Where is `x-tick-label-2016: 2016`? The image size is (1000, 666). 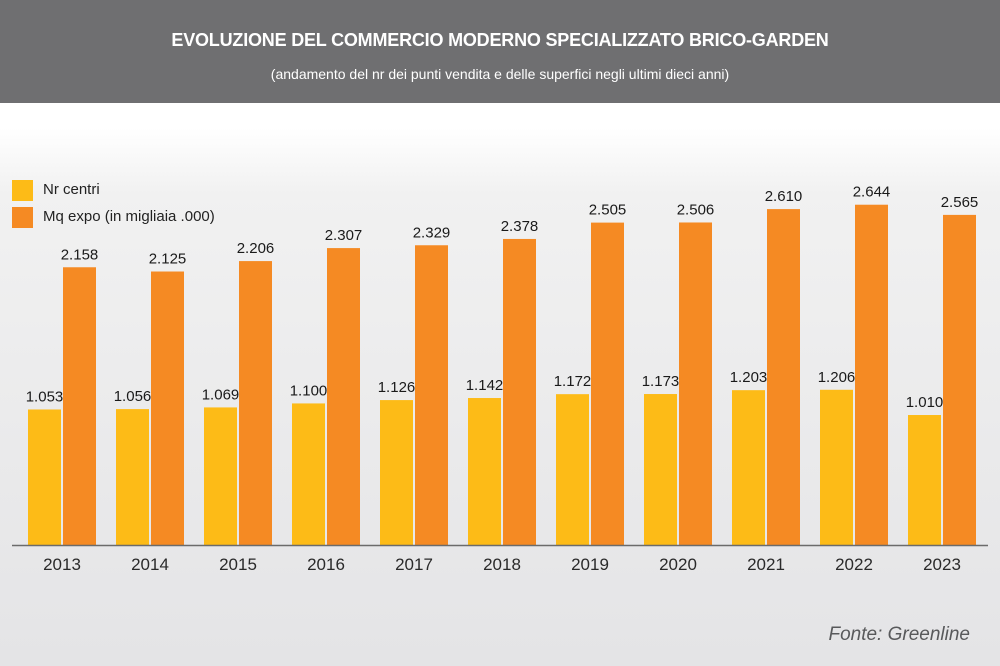 x-tick-label-2016: 2016 is located at coordinates (326, 564).